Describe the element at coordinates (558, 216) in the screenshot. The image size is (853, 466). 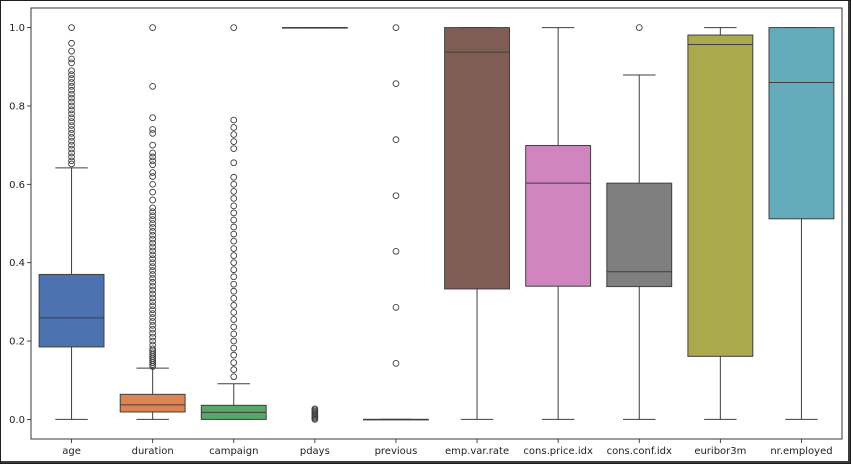
I see `box-cons.price.idx` at that location.